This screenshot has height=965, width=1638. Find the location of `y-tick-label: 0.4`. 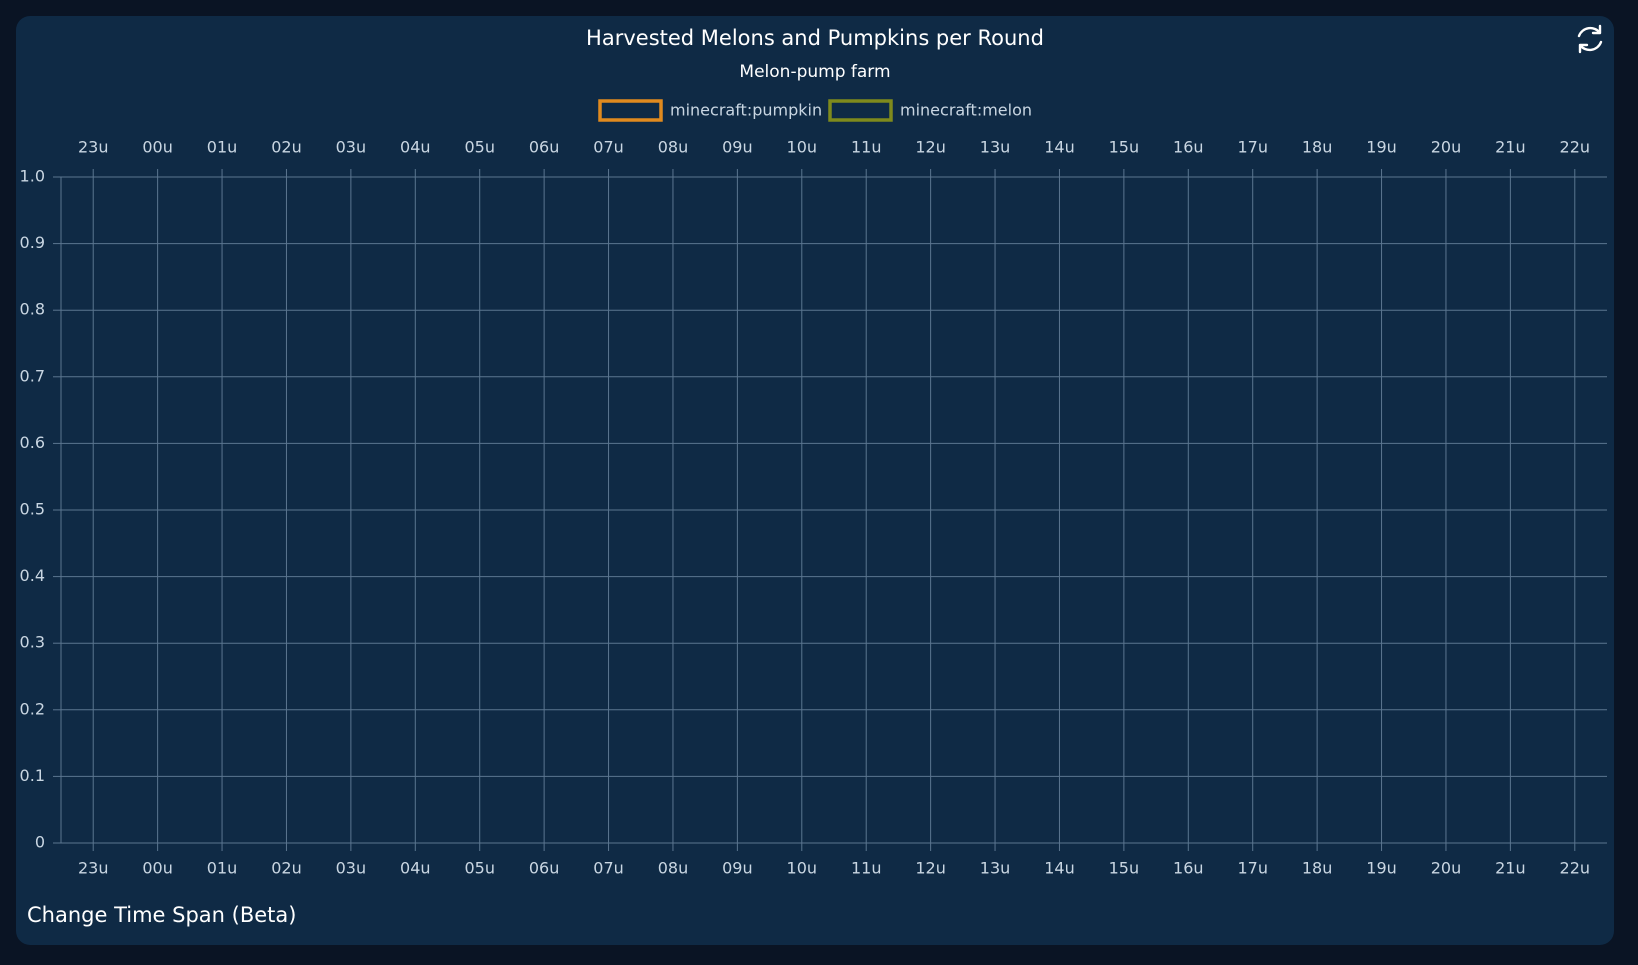

y-tick-label: 0.4 is located at coordinates (32, 575).